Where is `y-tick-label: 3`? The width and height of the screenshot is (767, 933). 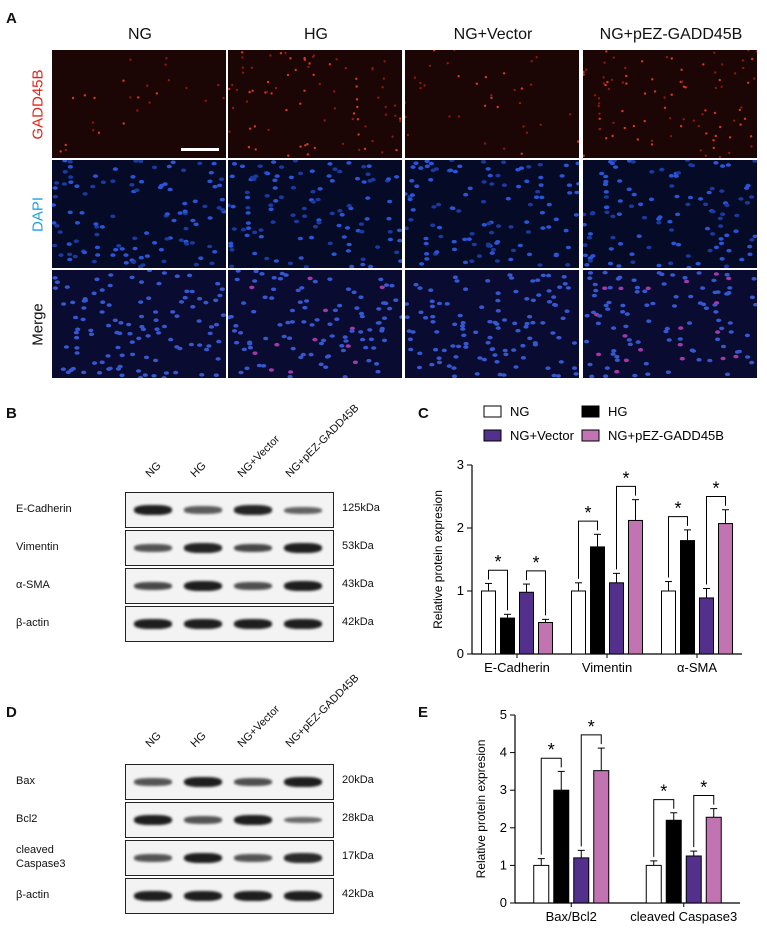
y-tick-label: 3 is located at coordinates (503, 789).